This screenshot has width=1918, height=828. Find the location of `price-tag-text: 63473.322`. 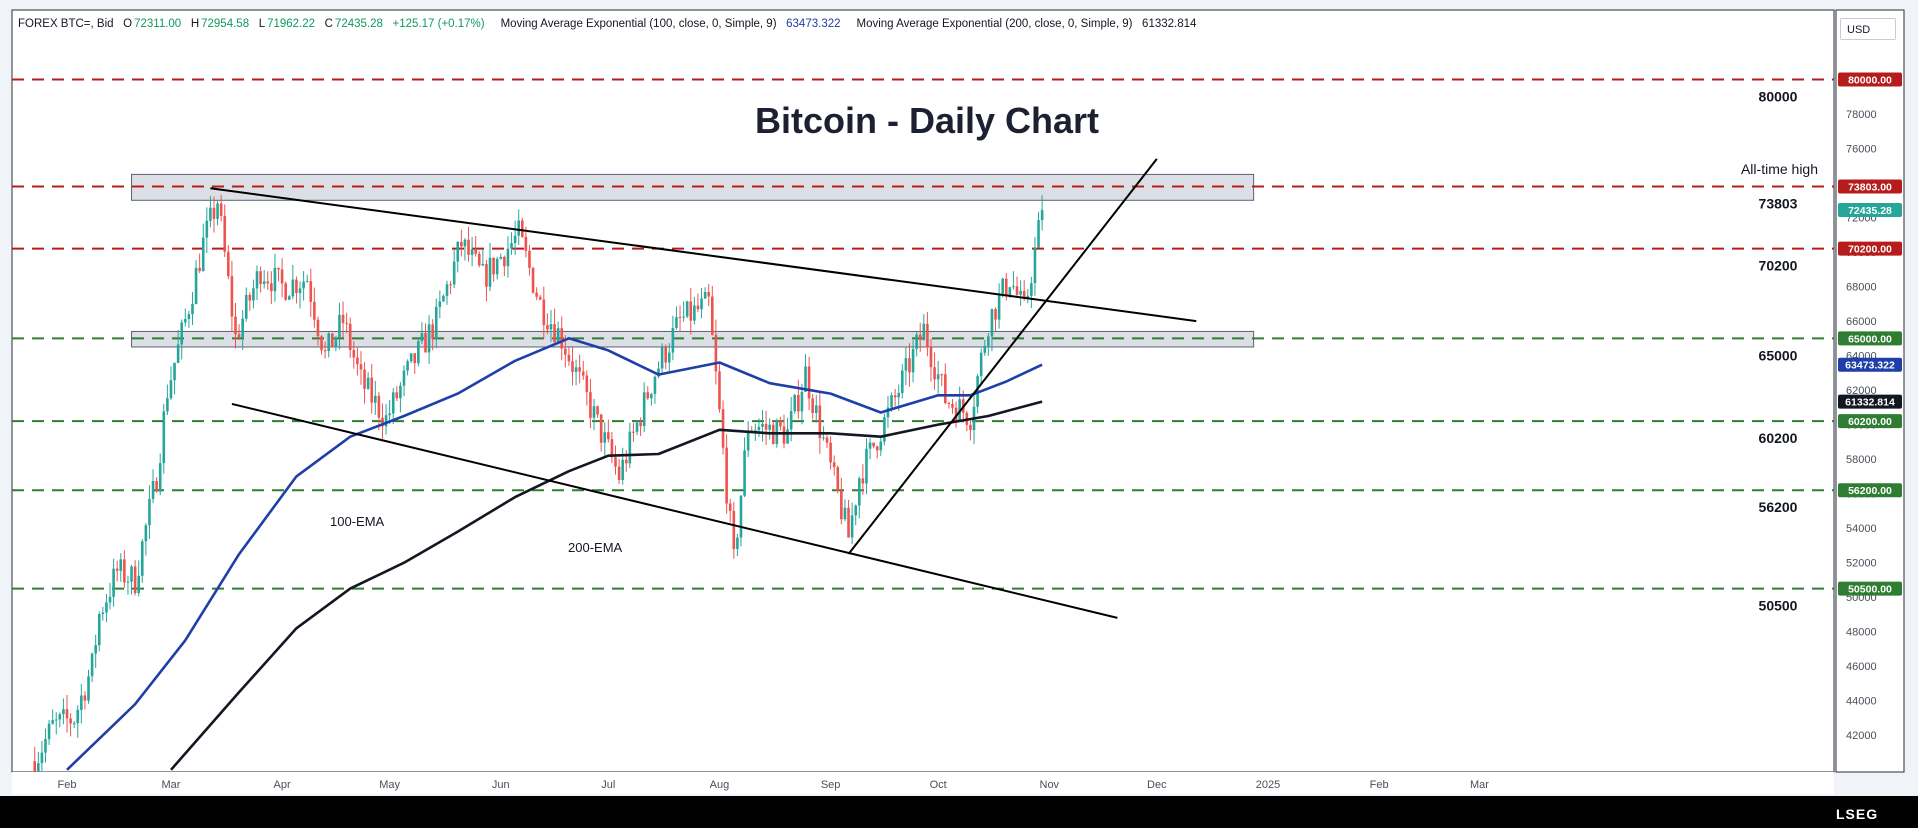

price-tag-text: 63473.322 is located at coordinates (1870, 366).